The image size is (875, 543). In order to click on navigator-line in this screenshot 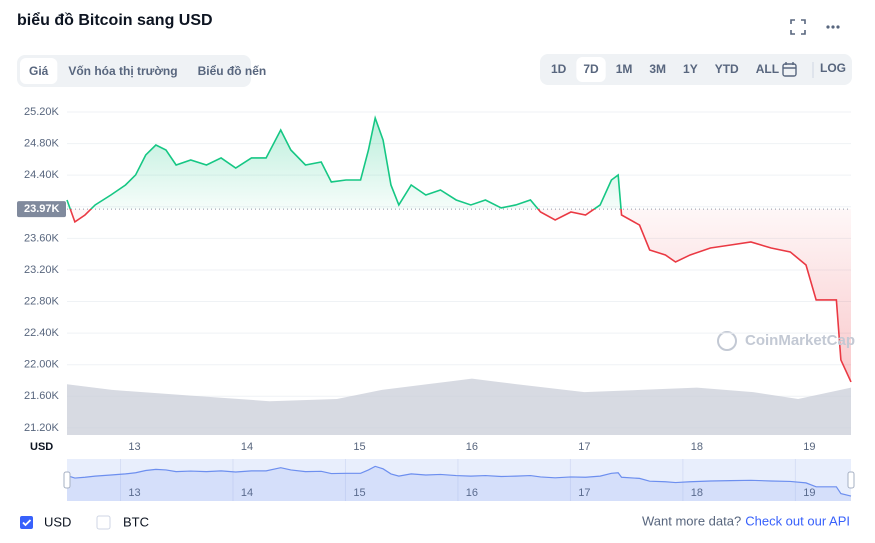, I will do `click(459, 481)`.